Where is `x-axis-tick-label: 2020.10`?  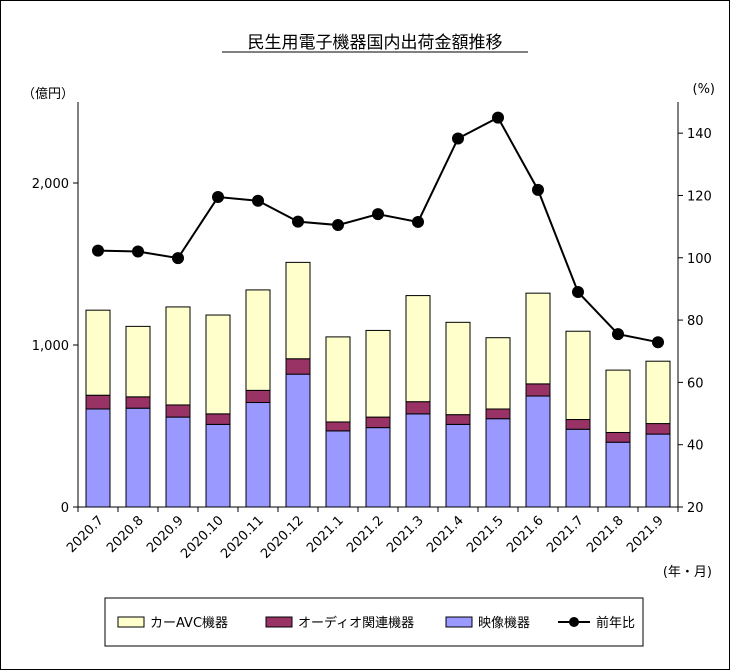 x-axis-tick-label: 2020.10 is located at coordinates (202, 537).